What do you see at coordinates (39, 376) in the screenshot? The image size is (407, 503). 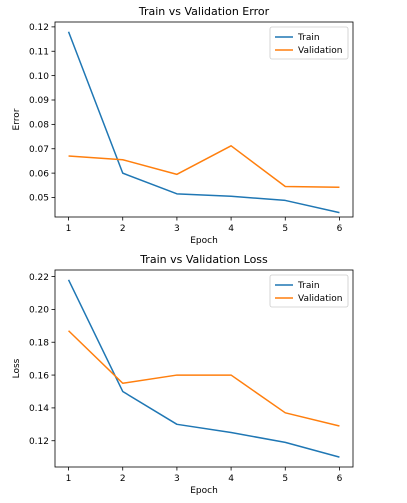 I see `y-tick-label: 0.16` at bounding box center [39, 376].